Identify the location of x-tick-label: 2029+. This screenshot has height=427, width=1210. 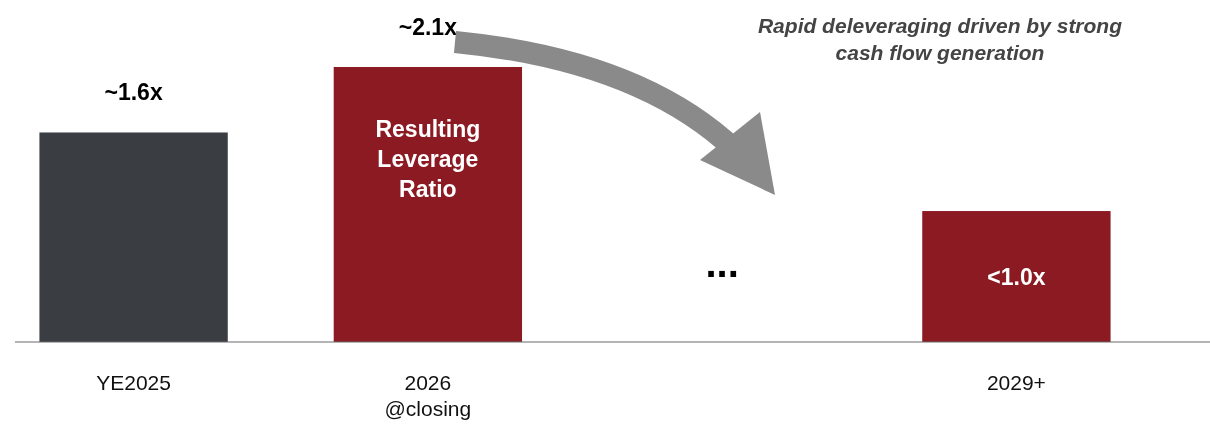
(1016, 382).